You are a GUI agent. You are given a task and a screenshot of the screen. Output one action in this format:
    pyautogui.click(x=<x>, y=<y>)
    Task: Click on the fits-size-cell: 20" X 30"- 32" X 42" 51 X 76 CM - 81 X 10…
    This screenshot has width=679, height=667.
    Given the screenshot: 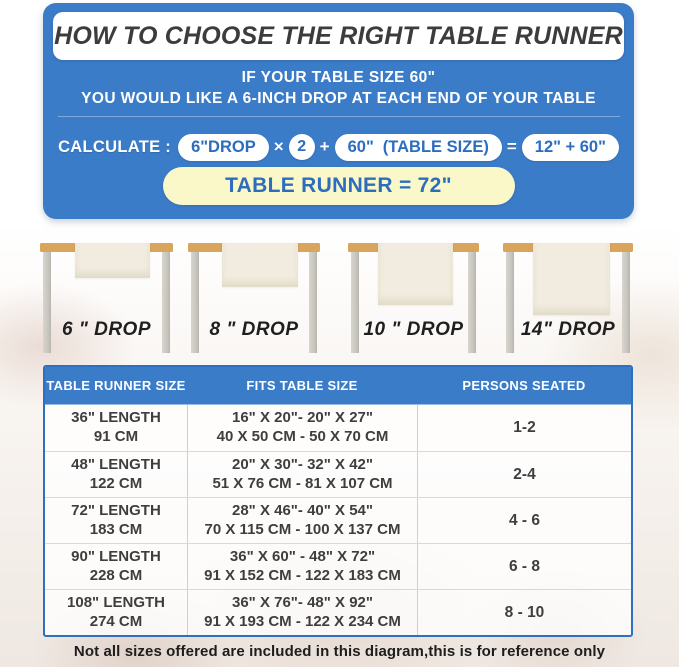 What is the action you would take?
    pyautogui.click(x=302, y=474)
    